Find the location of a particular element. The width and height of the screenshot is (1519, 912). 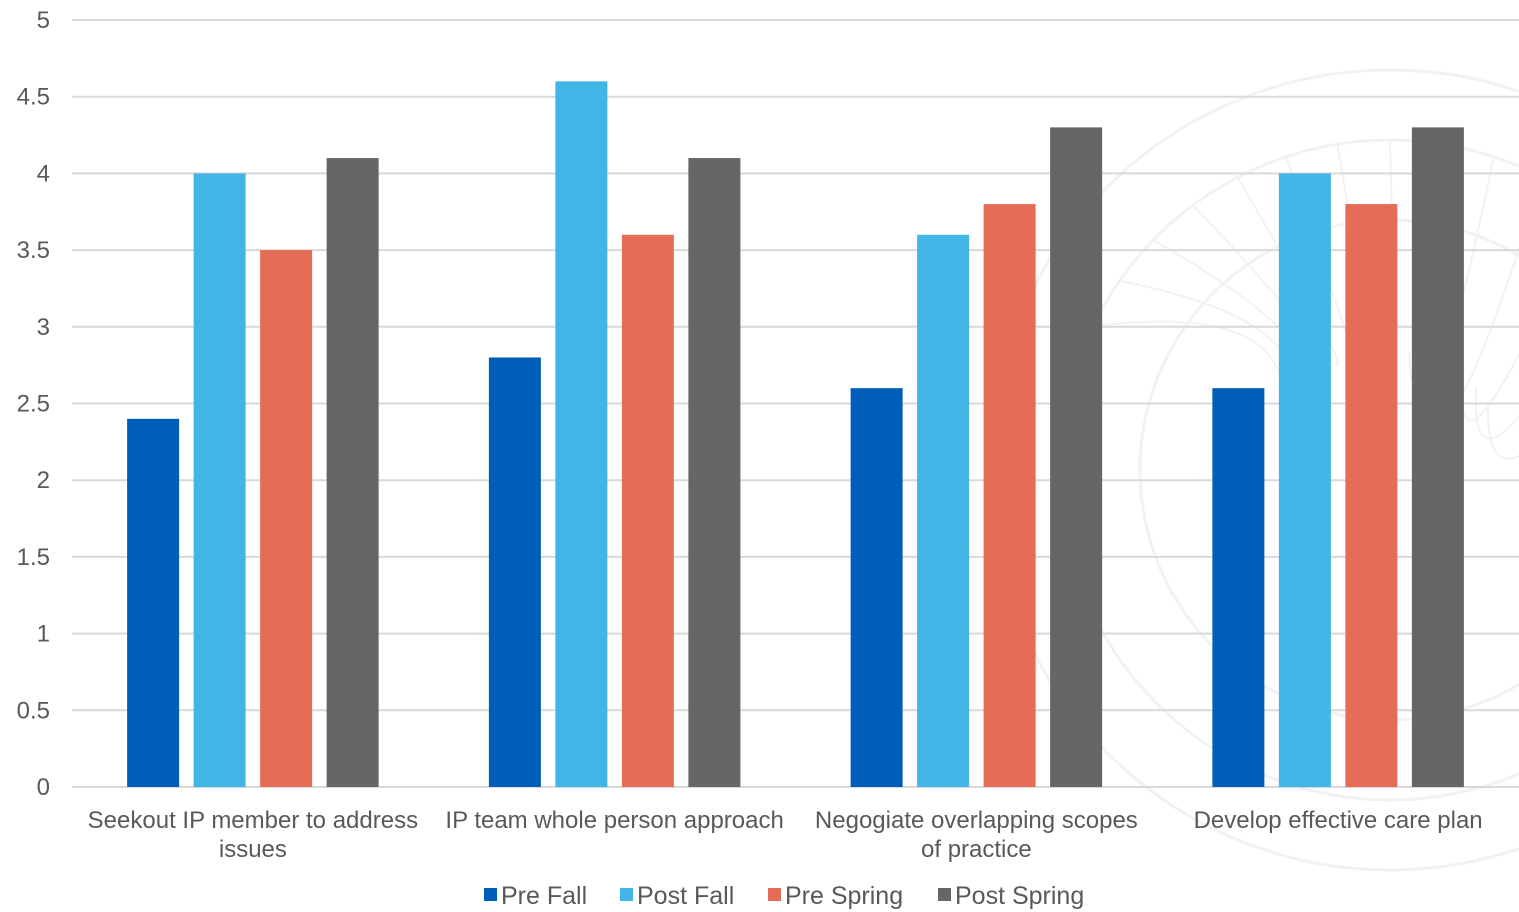

y-tick-label: 3 is located at coordinates (43, 327).